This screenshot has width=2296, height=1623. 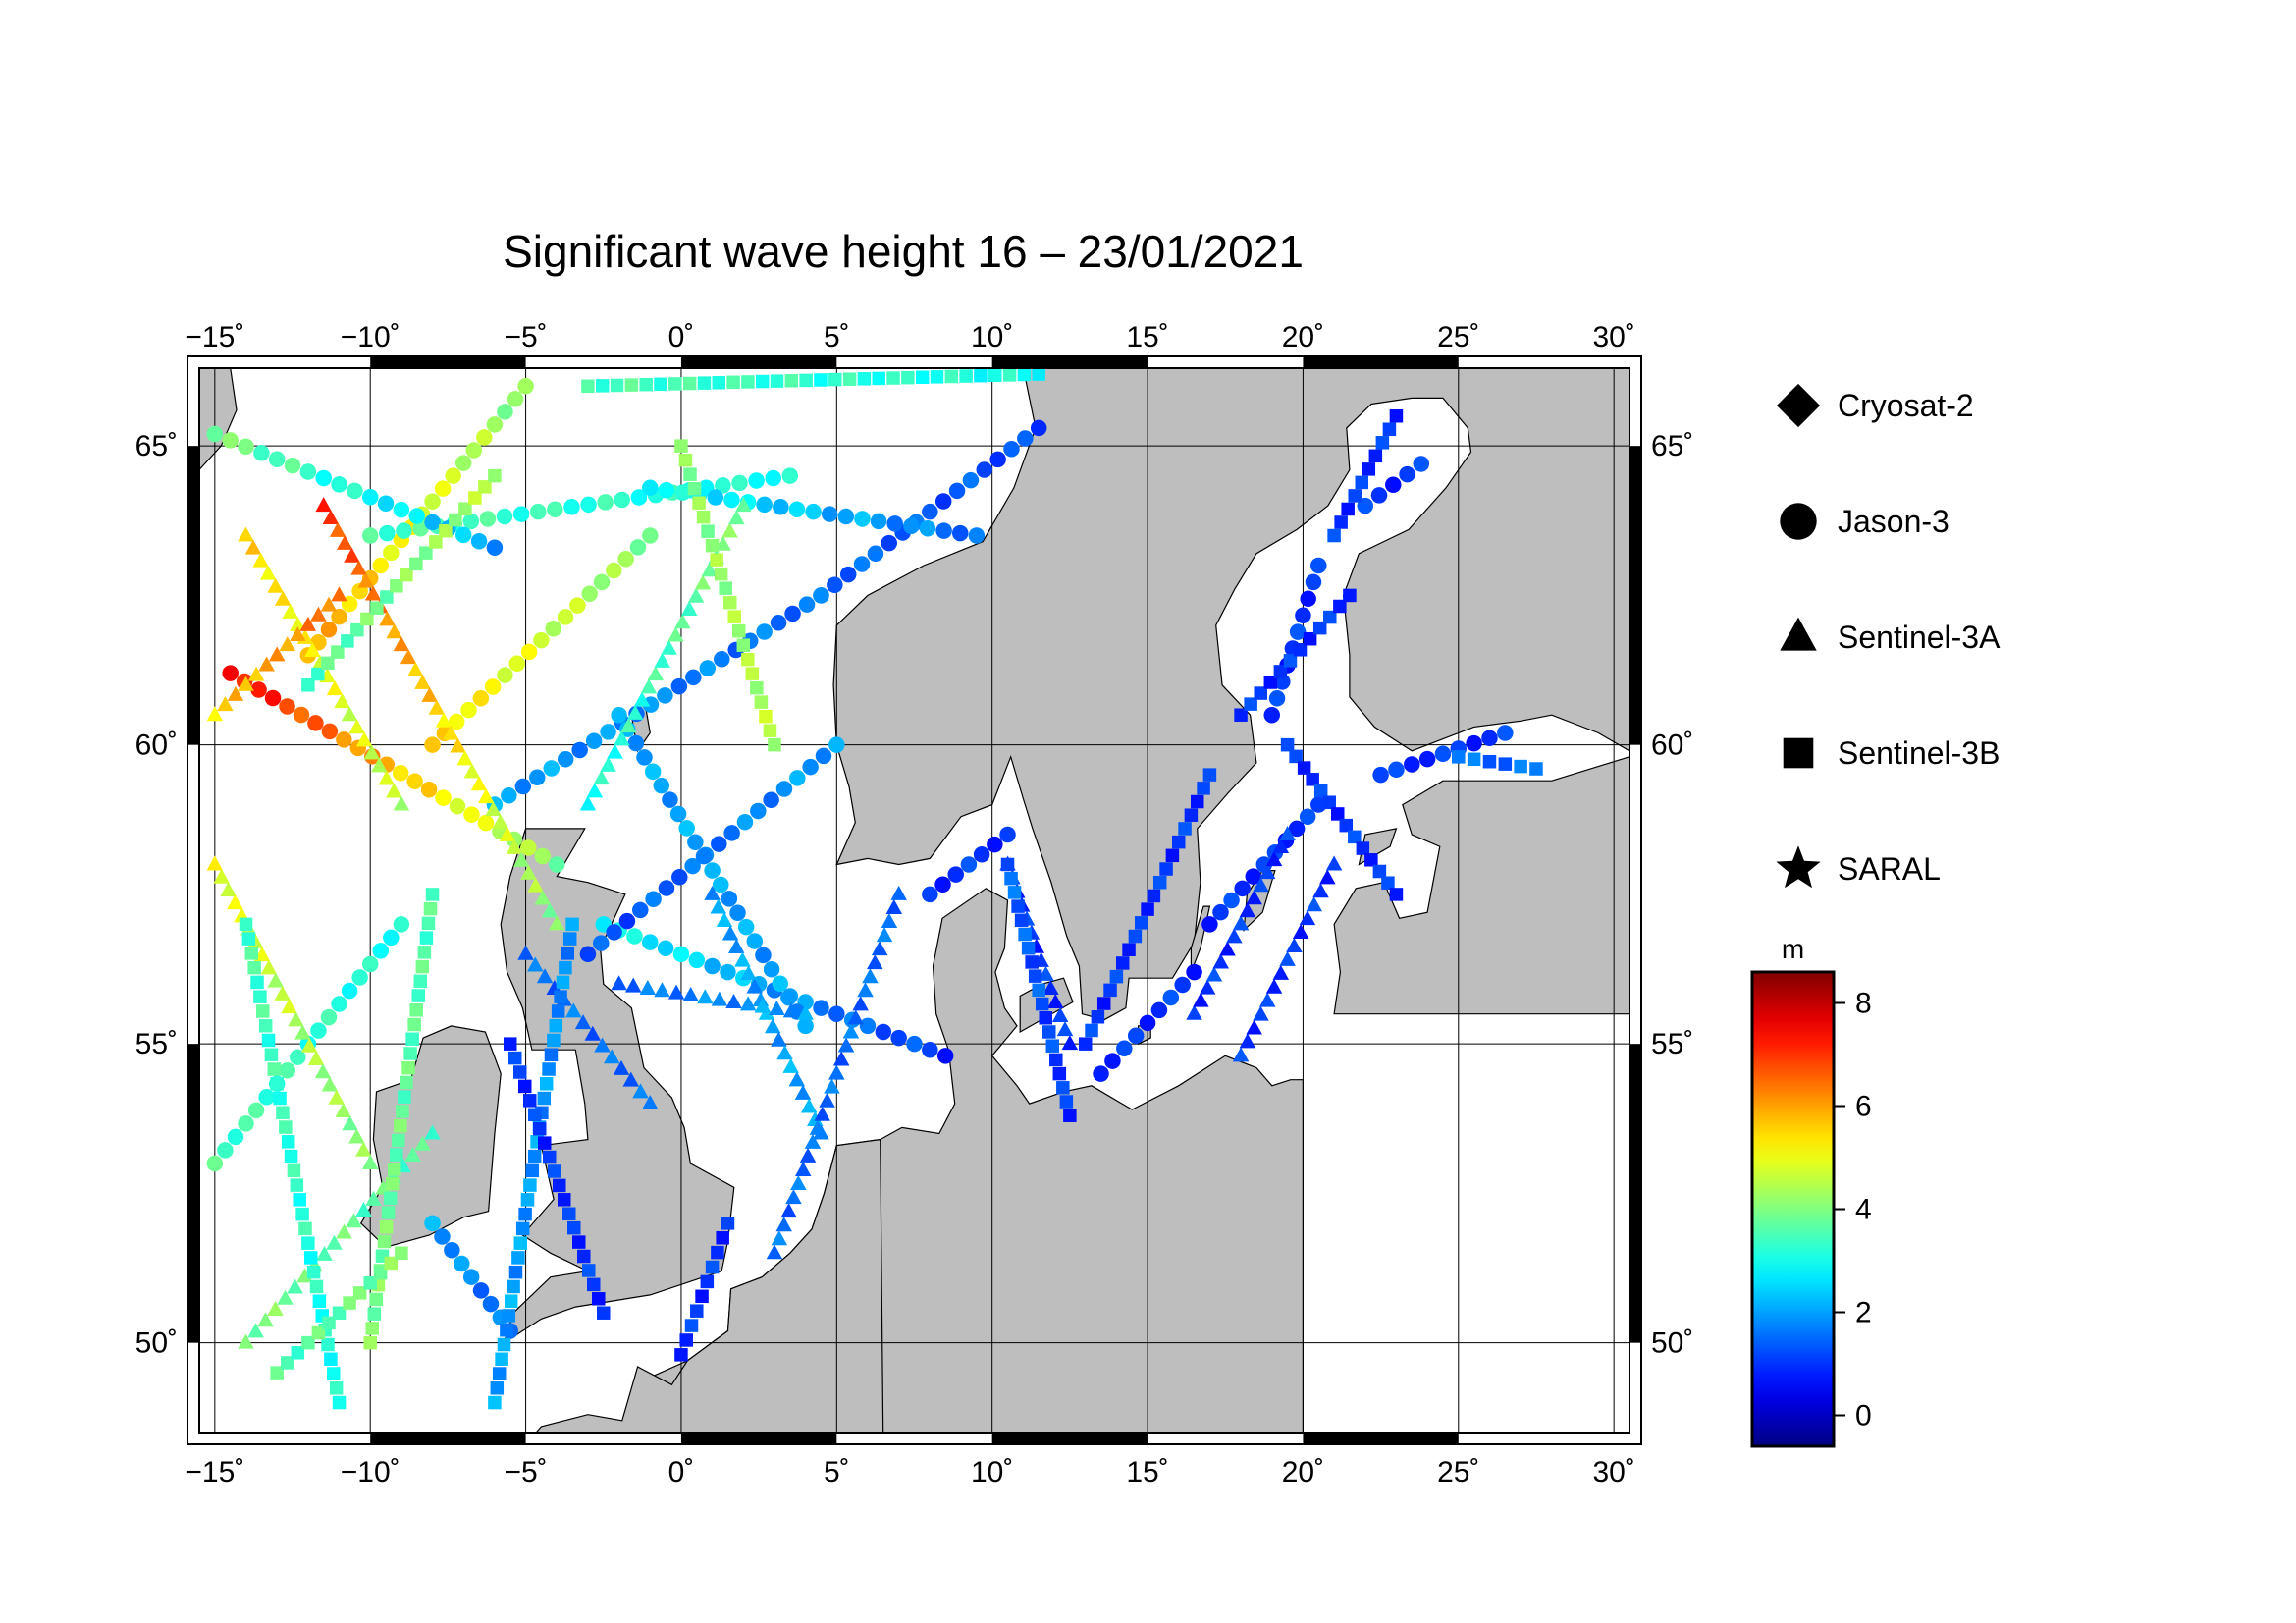 What do you see at coordinates (1799, 867) in the screenshot?
I see `star-marker-icon` at bounding box center [1799, 867].